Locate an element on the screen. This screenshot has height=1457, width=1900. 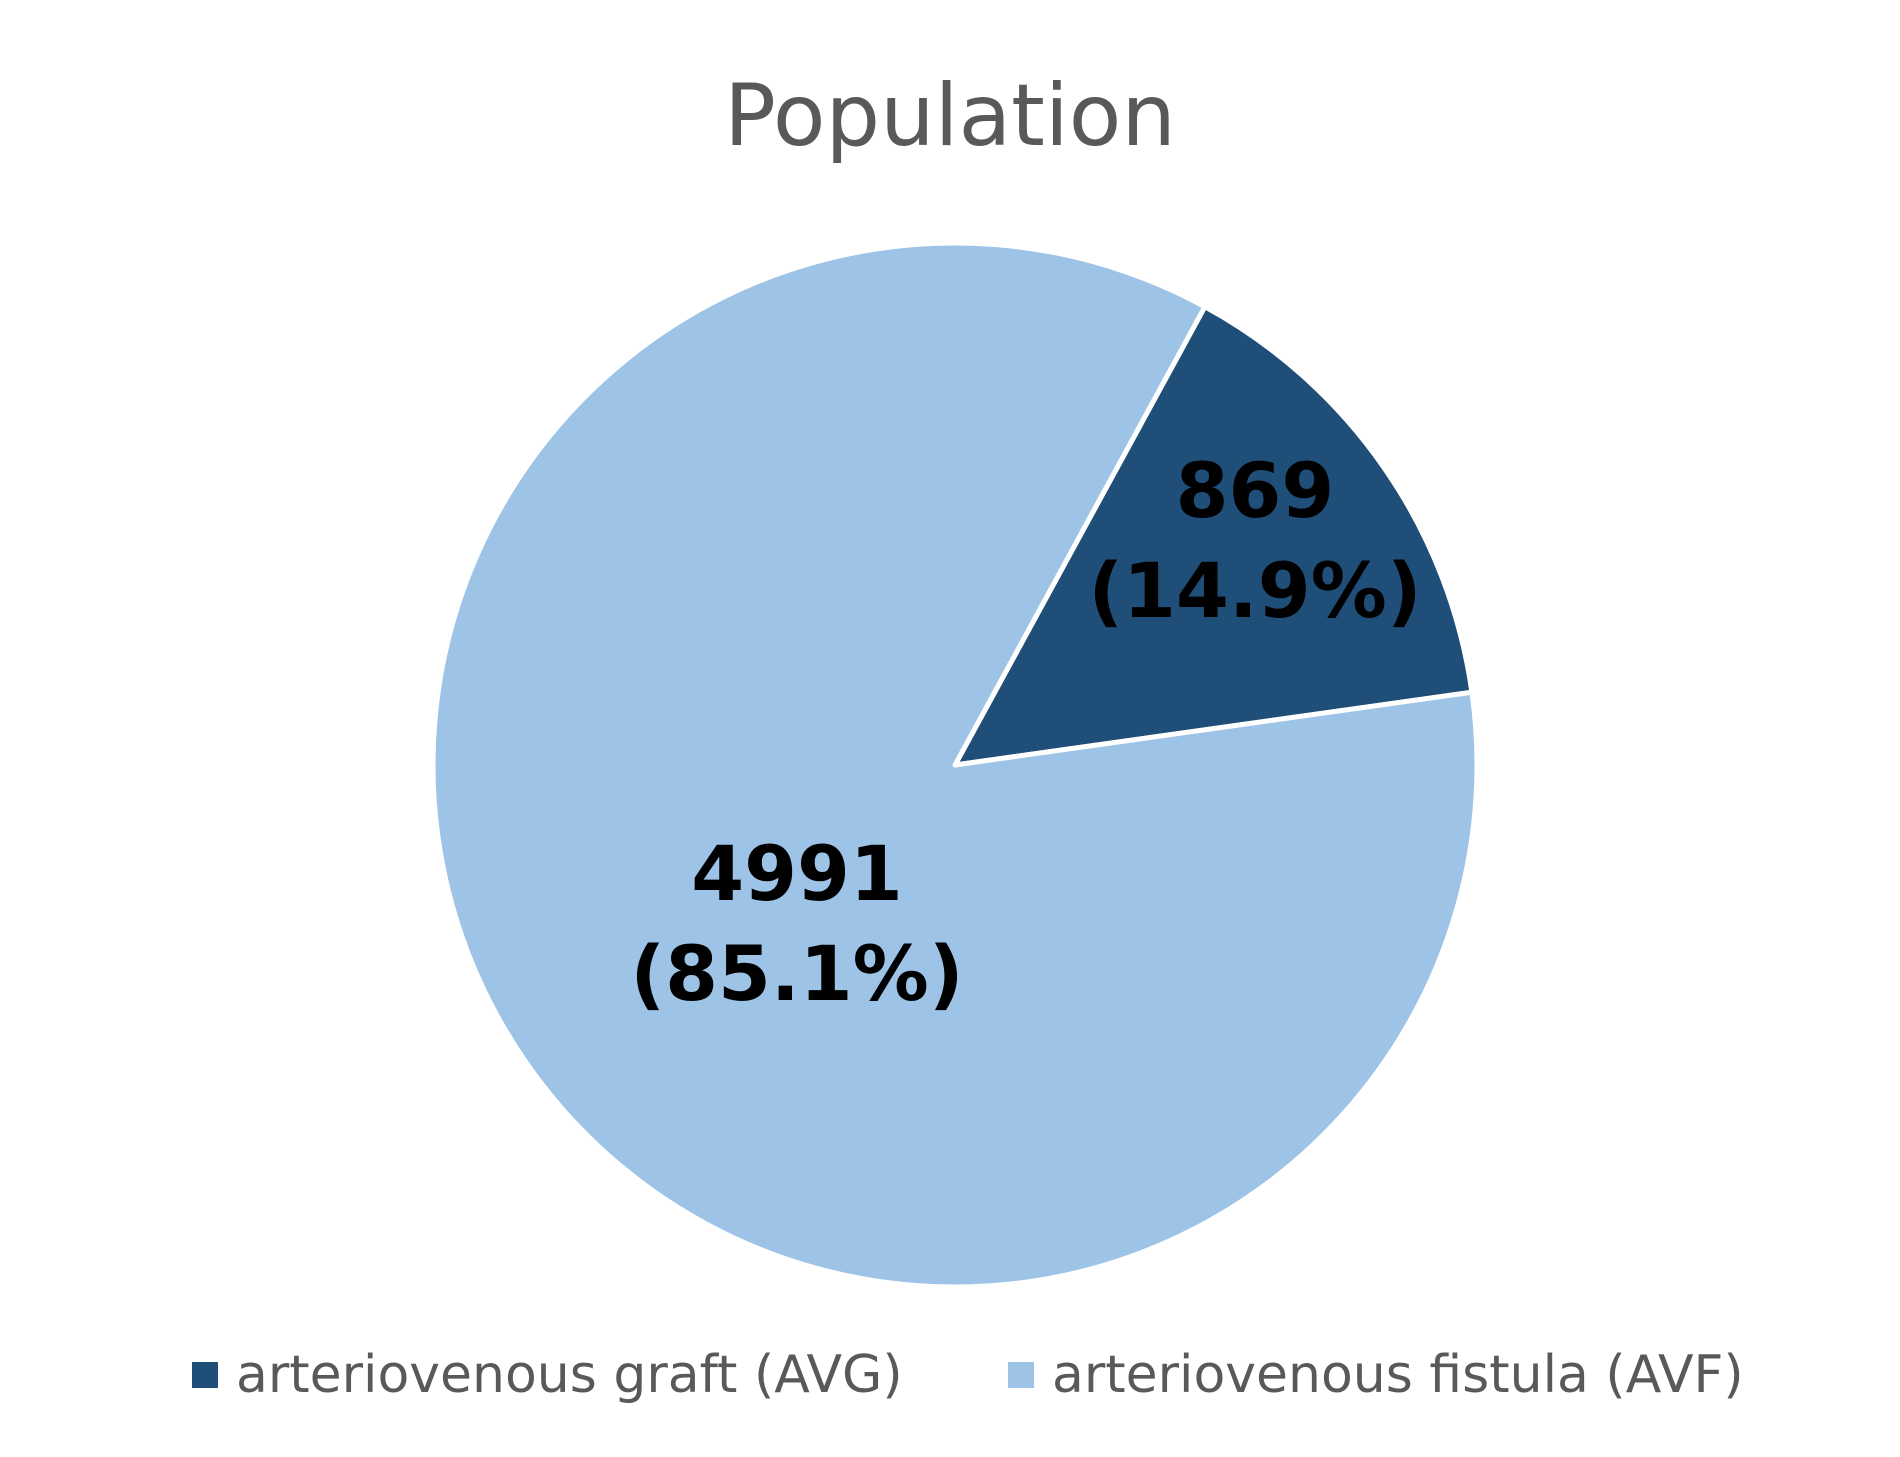
legend-item-arteriovenous-graft-avg: arteriovenous graft (AVG) is located at coordinates (547, 1375).